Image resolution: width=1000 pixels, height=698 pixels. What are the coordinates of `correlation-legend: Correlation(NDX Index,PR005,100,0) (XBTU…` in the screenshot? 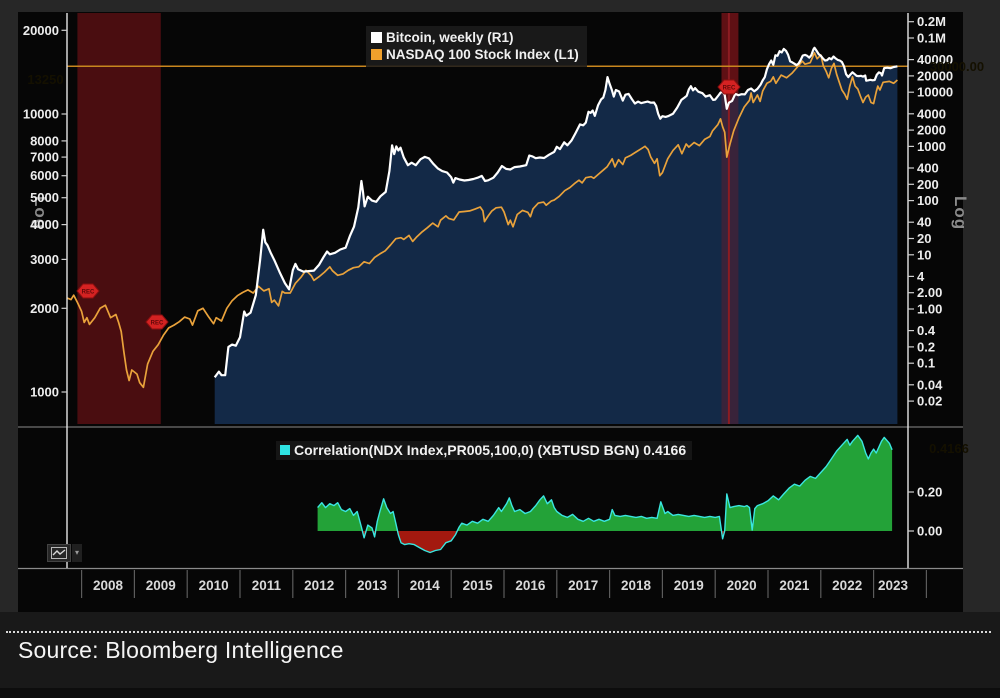 It's located at (484, 450).